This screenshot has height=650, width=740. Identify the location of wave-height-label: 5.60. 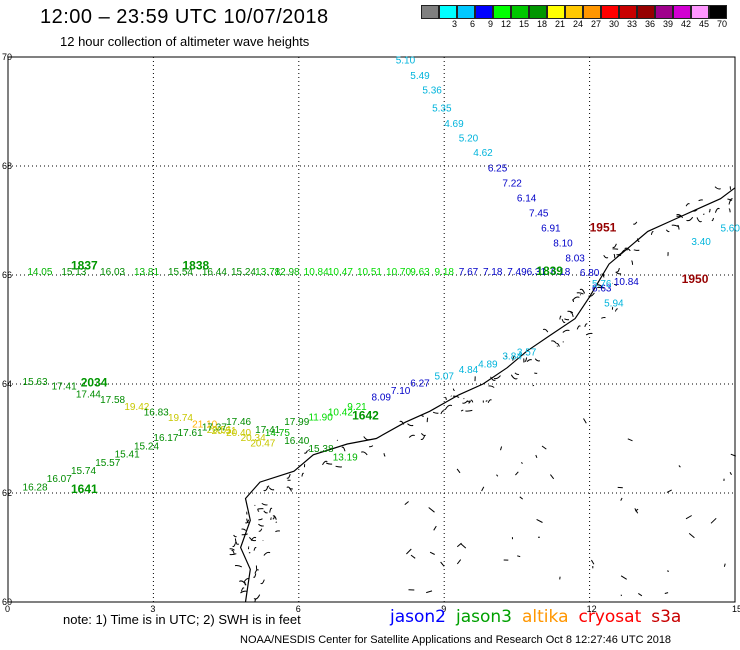
(730, 228).